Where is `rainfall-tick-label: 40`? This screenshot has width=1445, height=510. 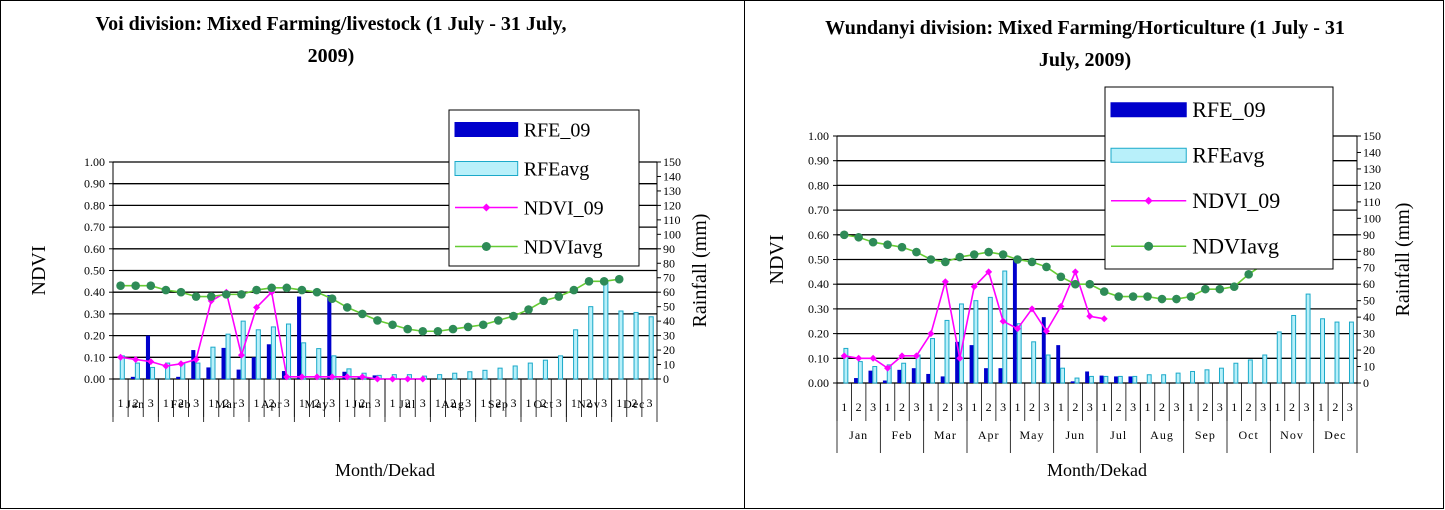 rainfall-tick-label: 40 is located at coordinates (1369, 317).